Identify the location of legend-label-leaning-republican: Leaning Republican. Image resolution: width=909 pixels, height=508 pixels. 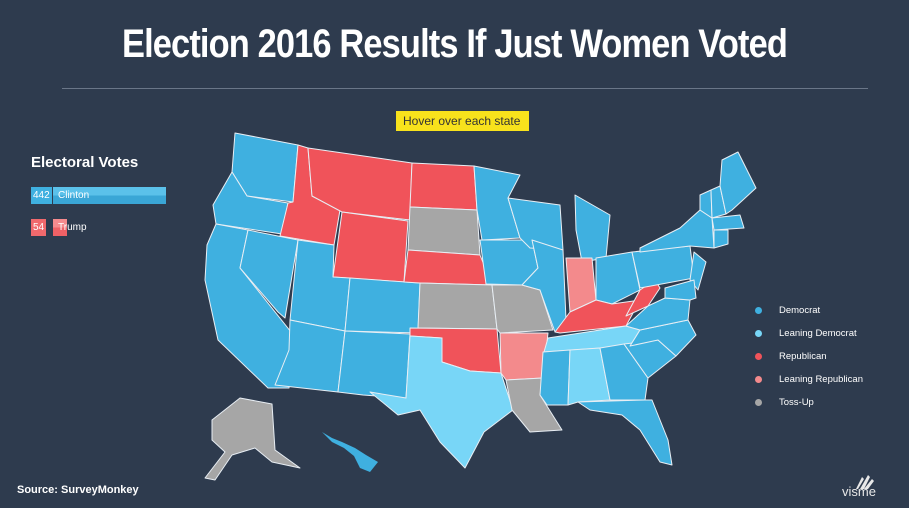
(821, 379).